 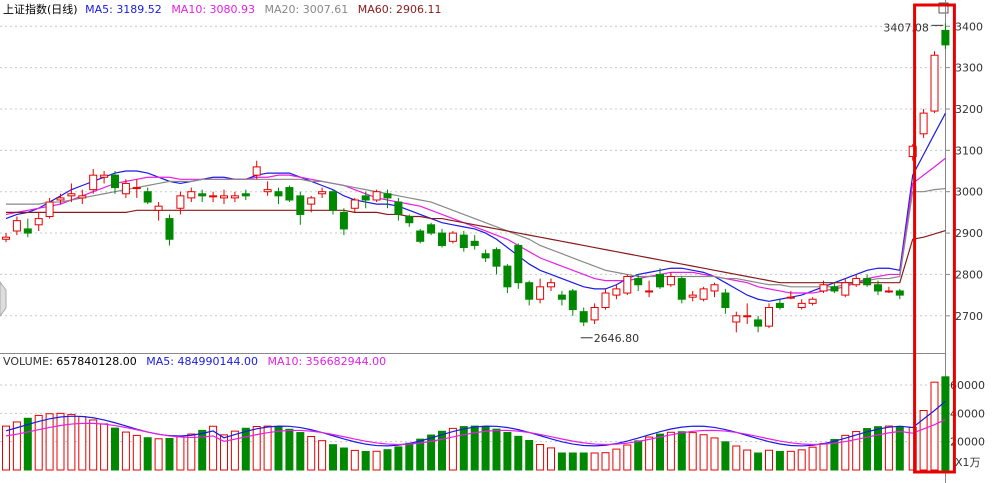 I want to click on ma5-value: 3189.52, so click(x=139, y=9).